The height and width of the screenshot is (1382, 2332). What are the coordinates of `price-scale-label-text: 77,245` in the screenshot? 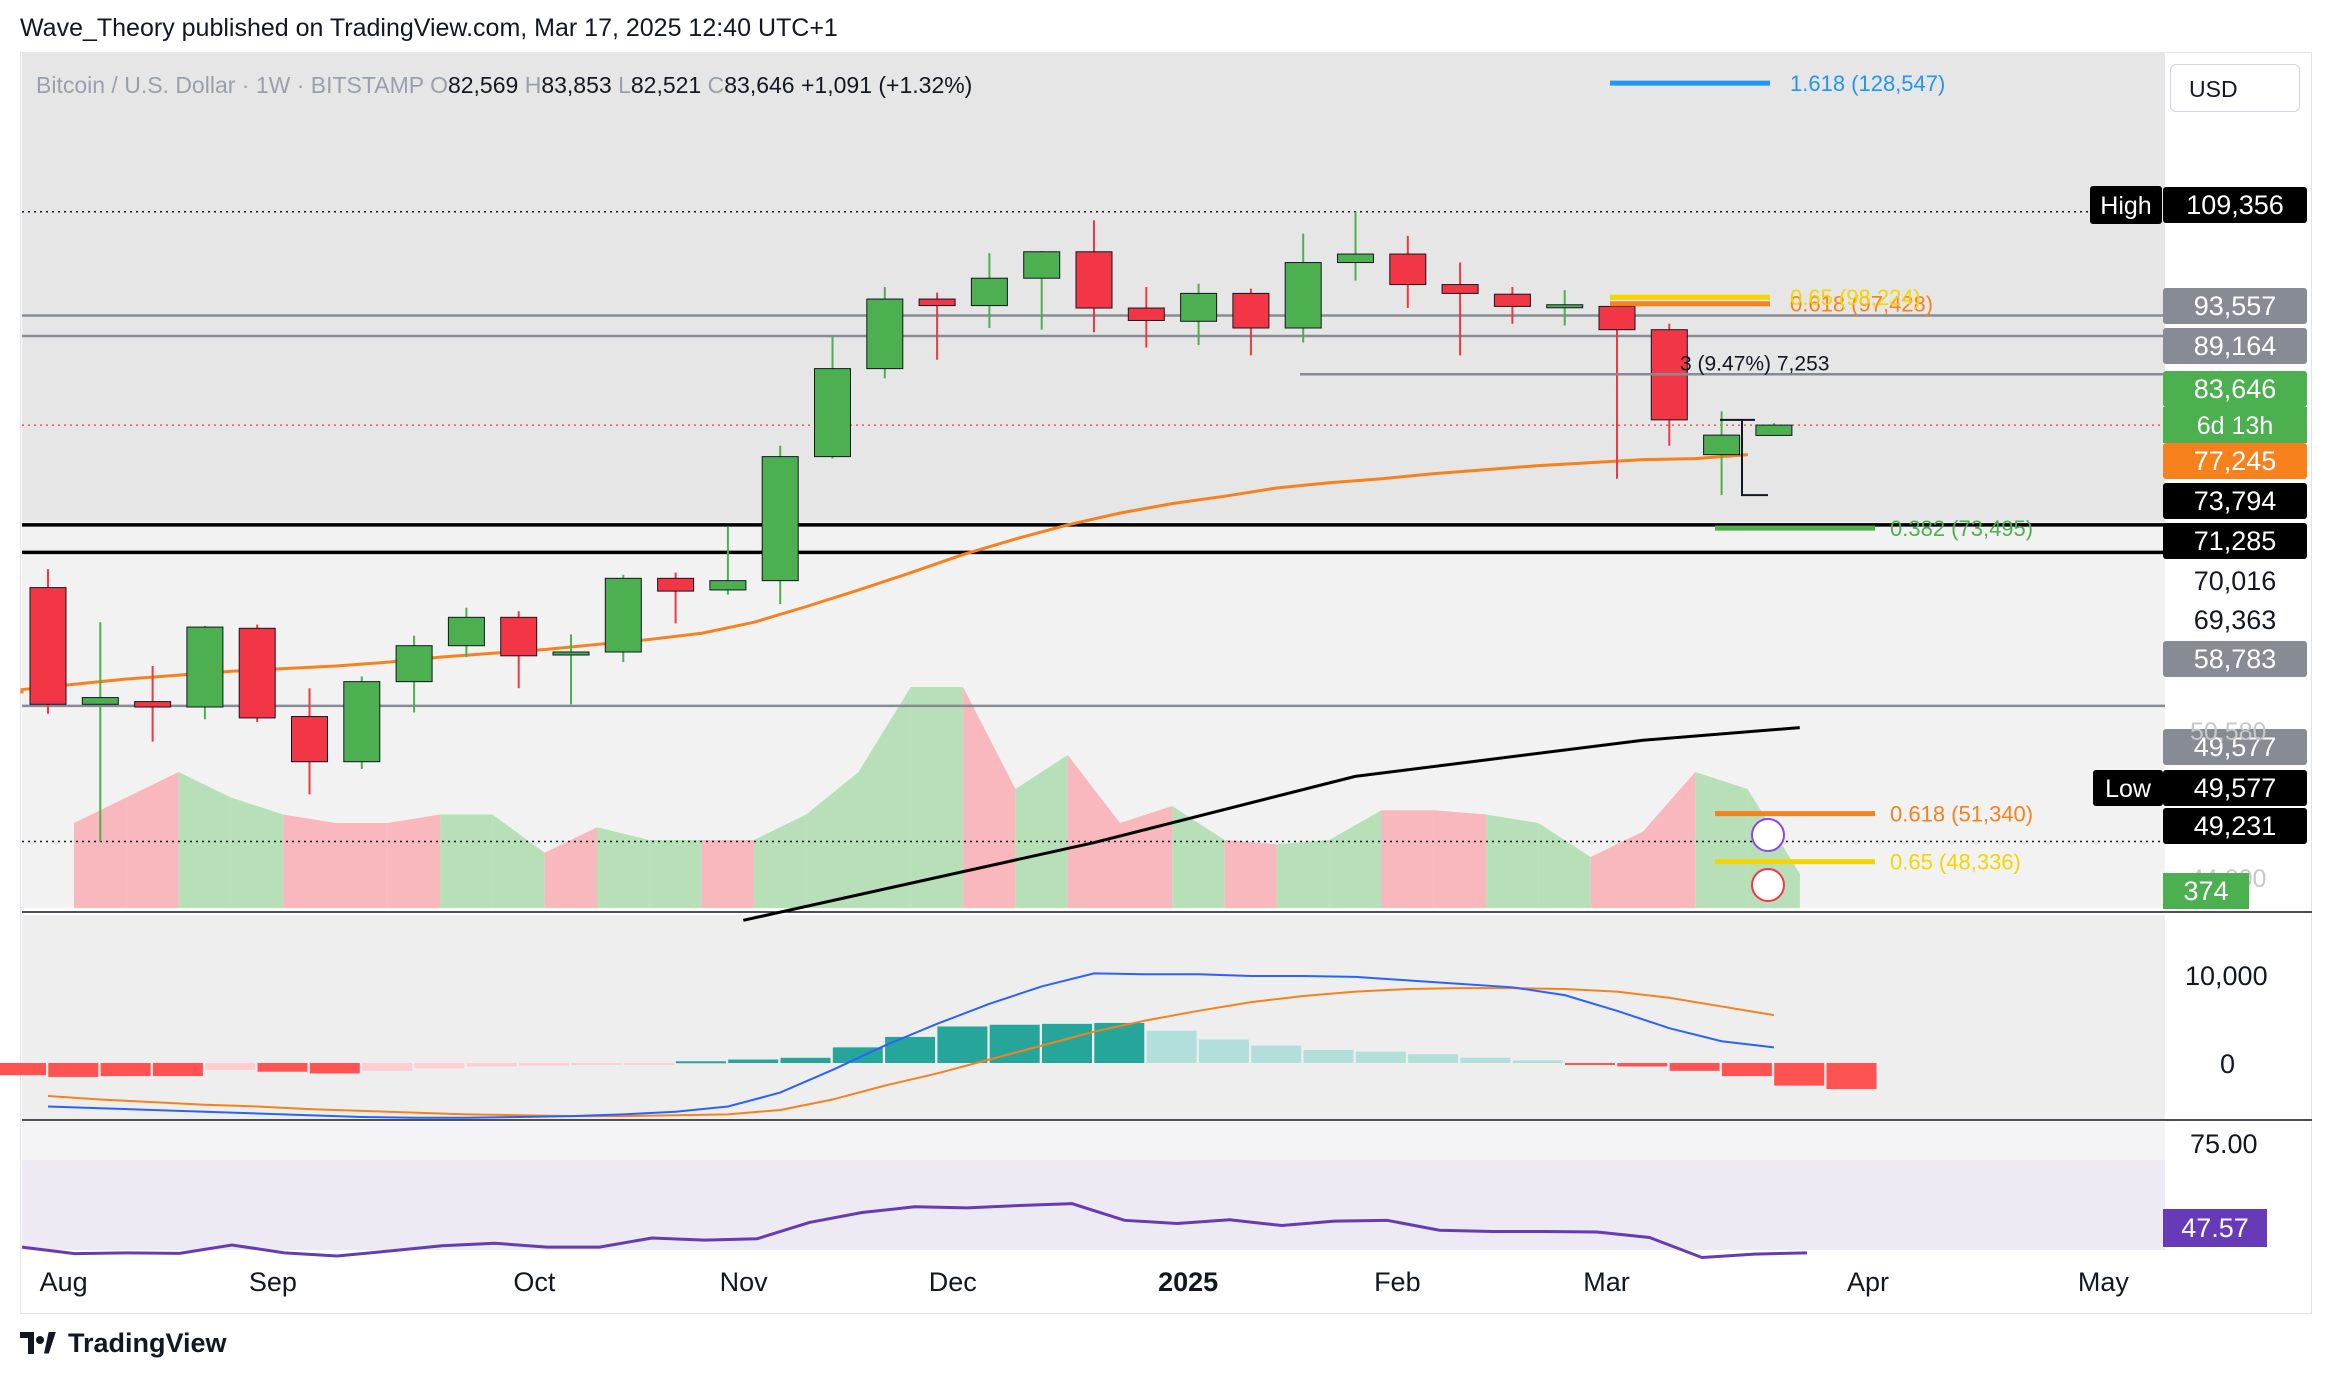 It's located at (2235, 461).